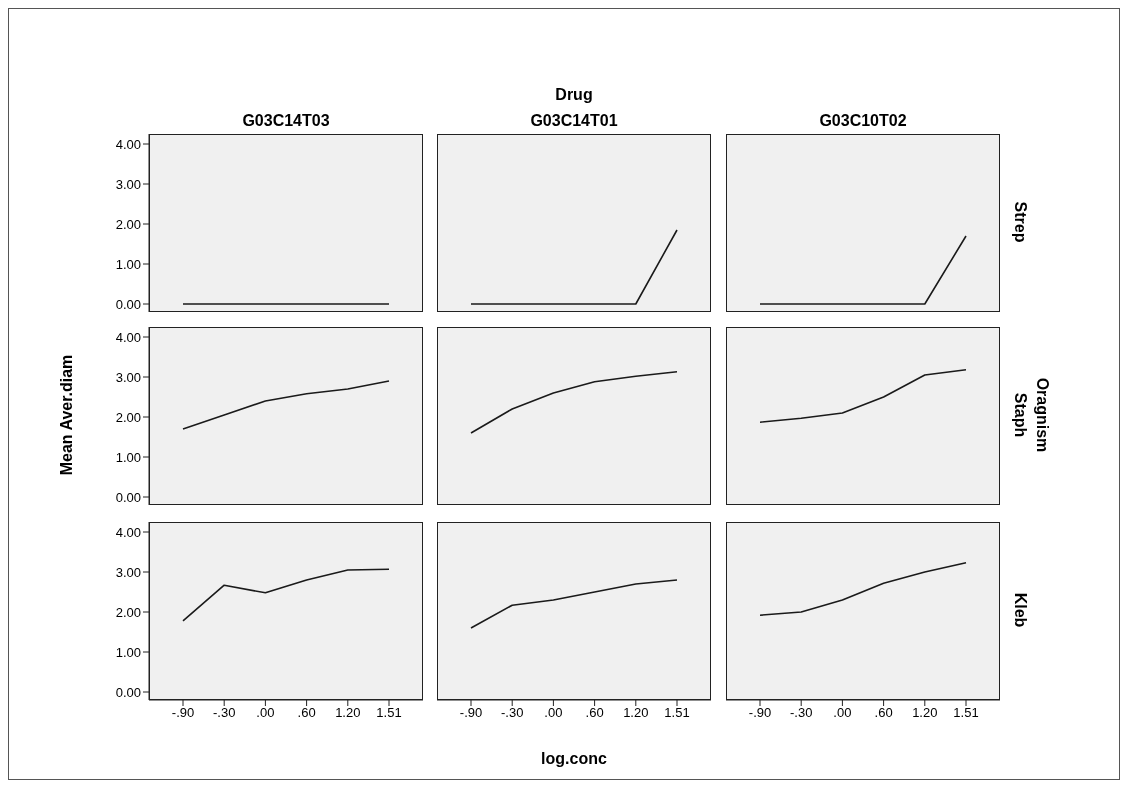  I want to click on text: Oragnism, so click(1042, 415).